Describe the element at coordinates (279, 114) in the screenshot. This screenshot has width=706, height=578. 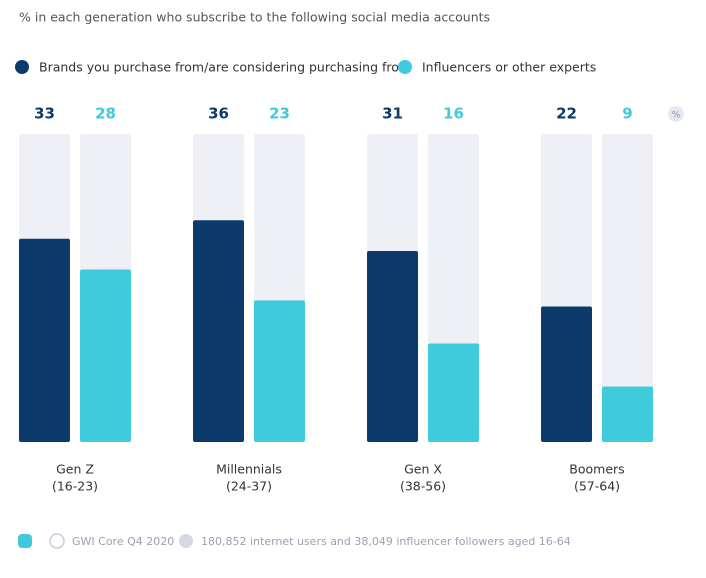
I see `value-label: 23` at that location.